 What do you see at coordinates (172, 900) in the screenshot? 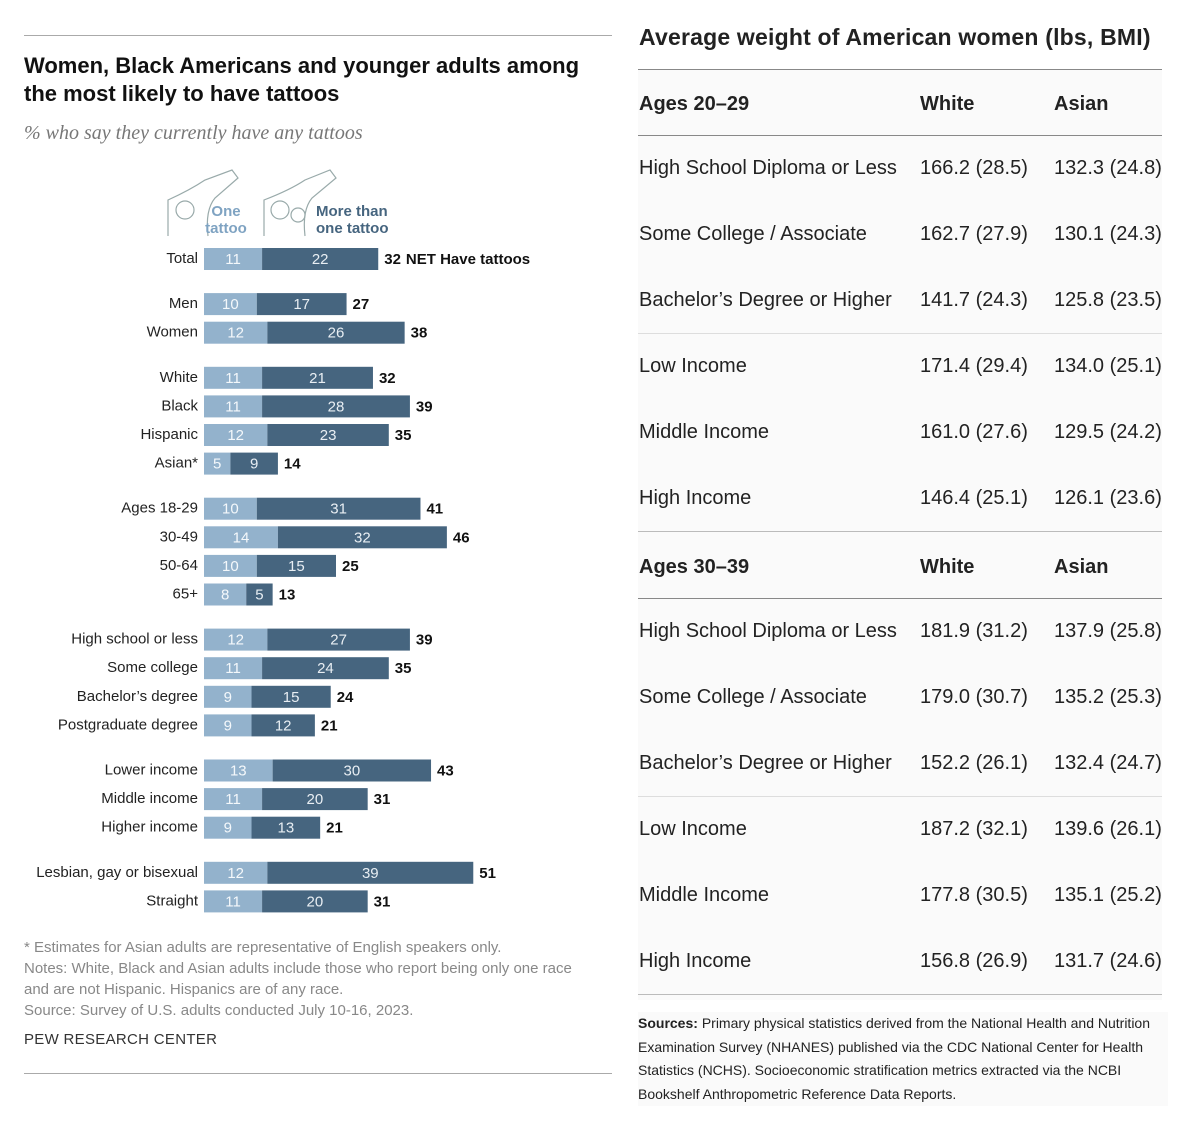
I see `category-label: Straight` at bounding box center [172, 900].